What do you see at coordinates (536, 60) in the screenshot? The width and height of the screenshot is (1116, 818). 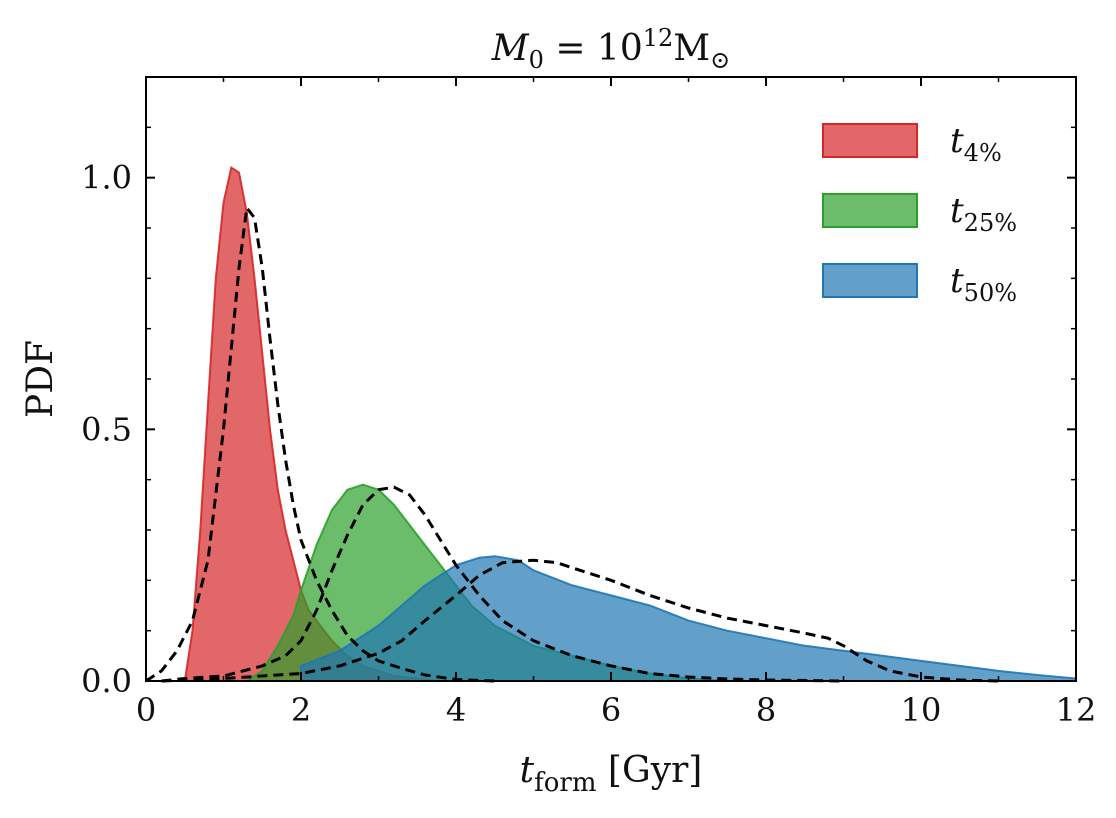 I see `title-subscript: 0` at bounding box center [536, 60].